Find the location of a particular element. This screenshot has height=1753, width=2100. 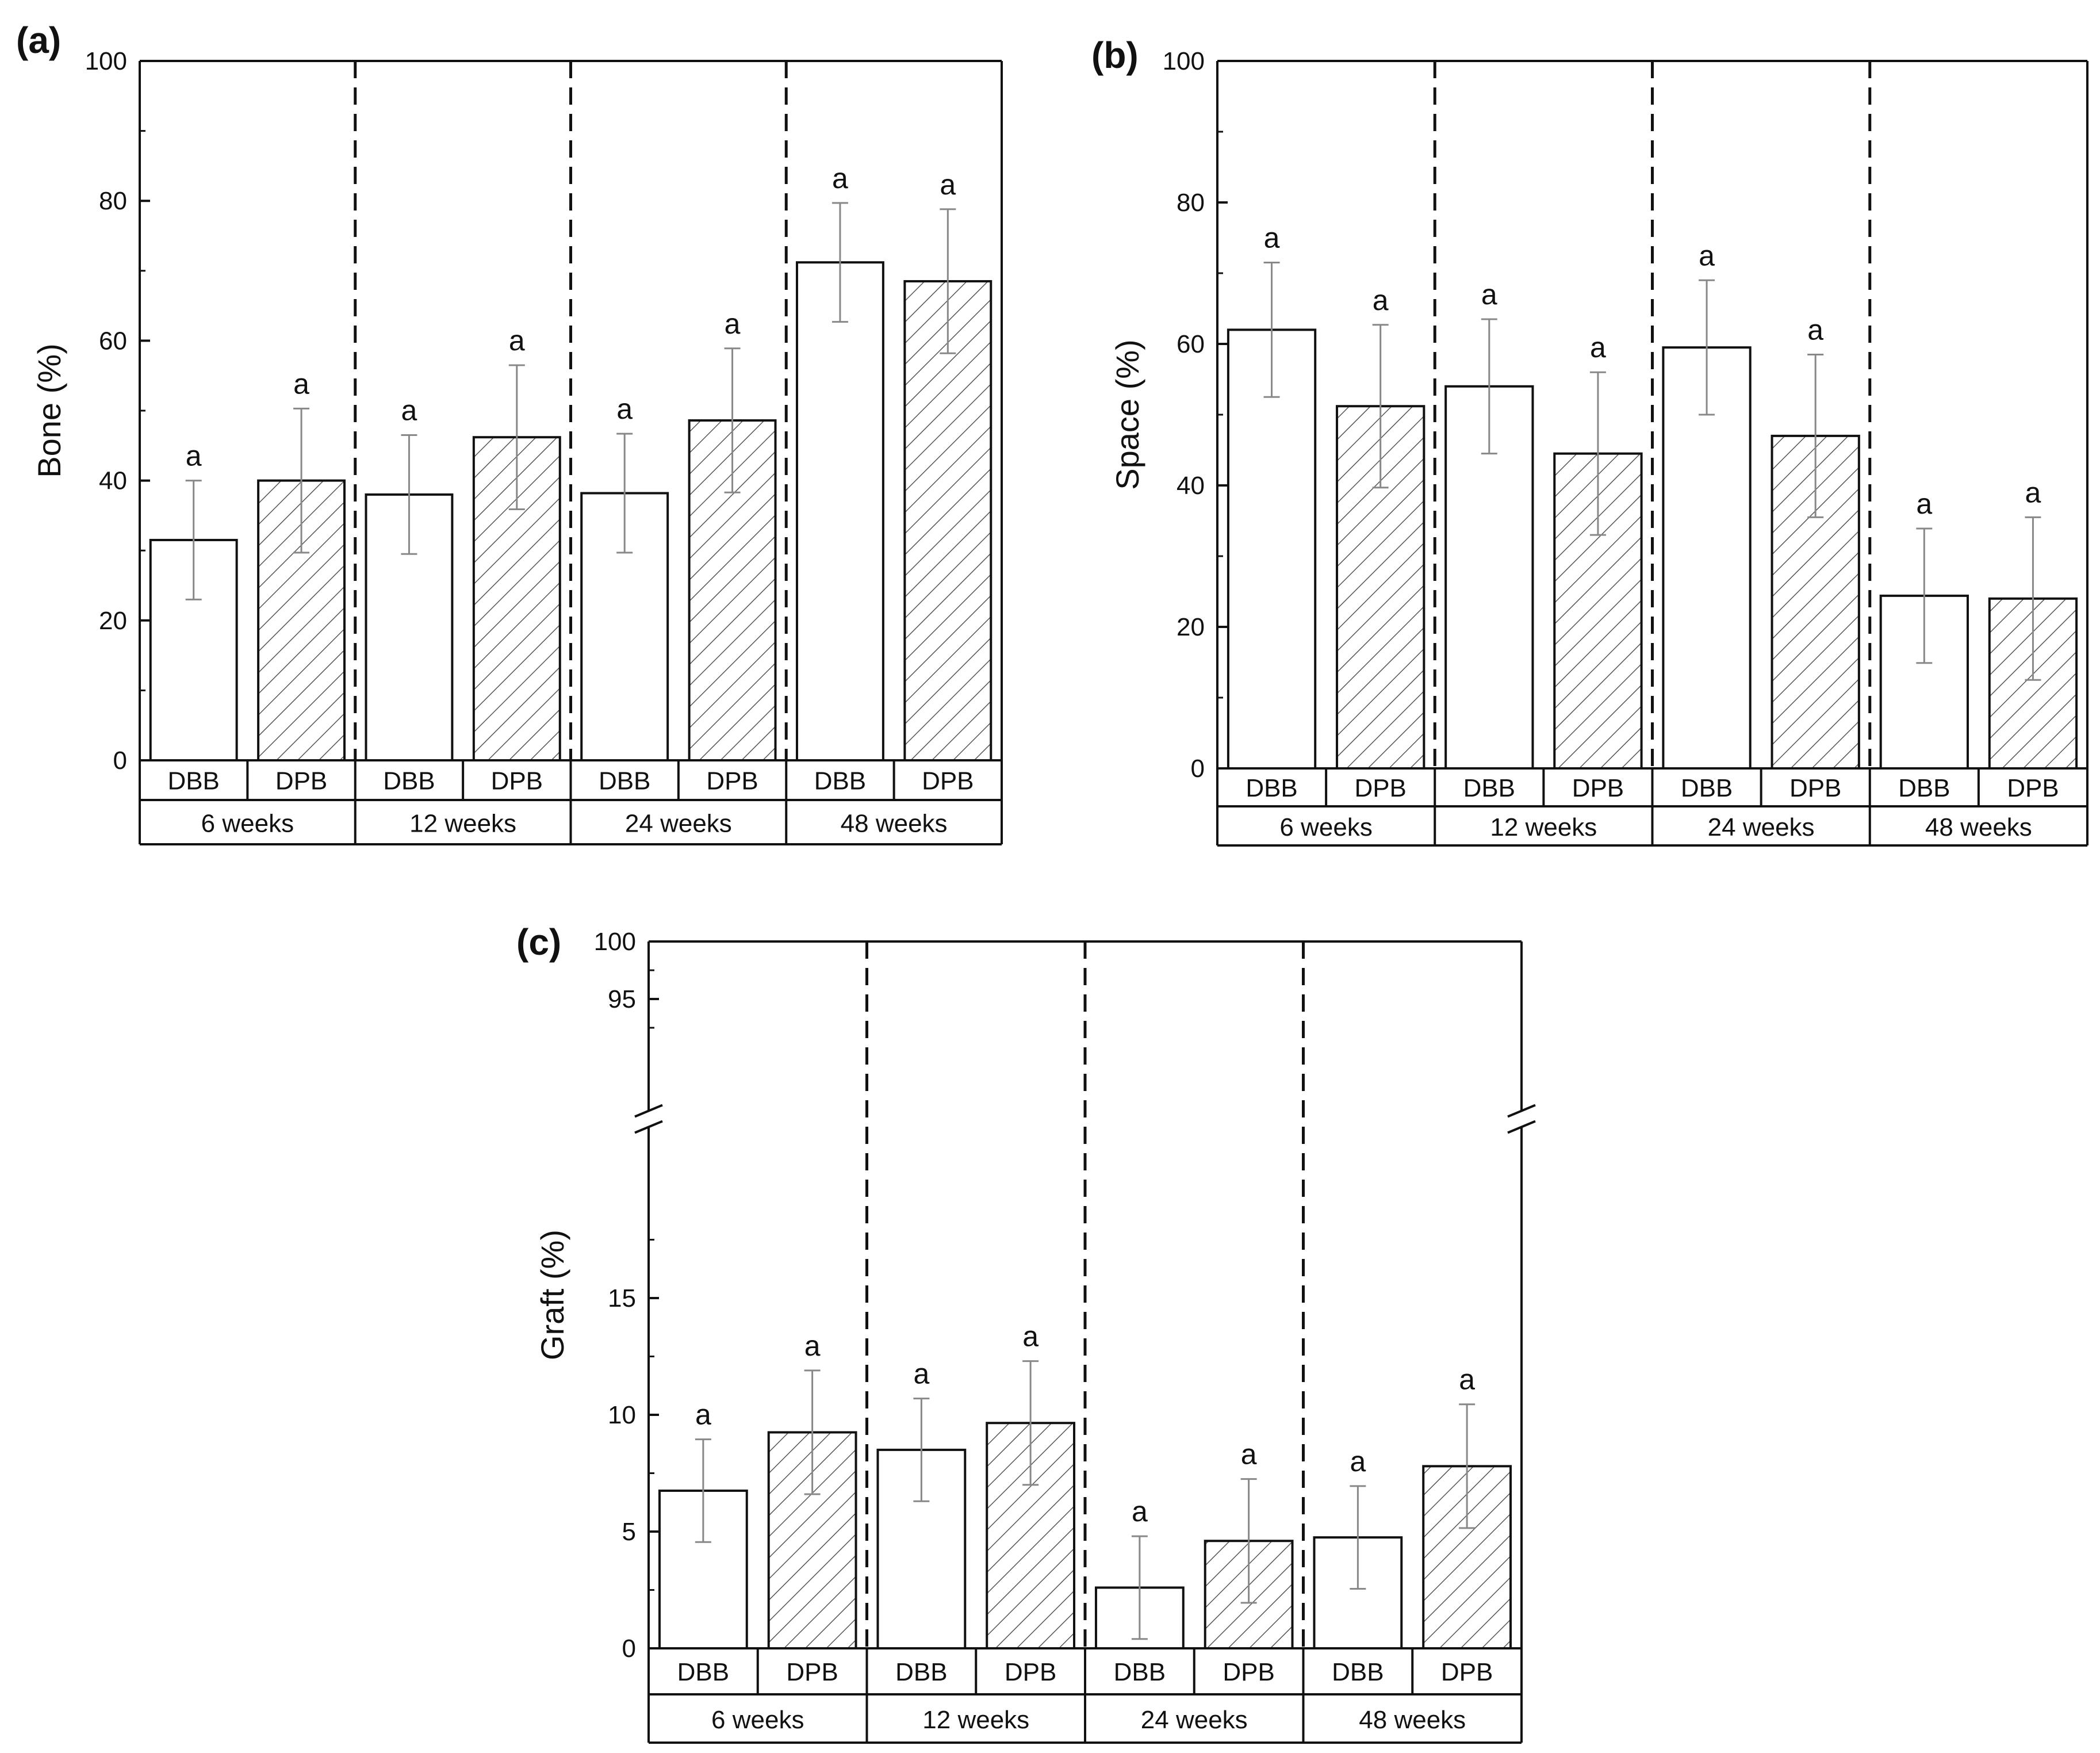

bar-dpb is located at coordinates (947, 521).